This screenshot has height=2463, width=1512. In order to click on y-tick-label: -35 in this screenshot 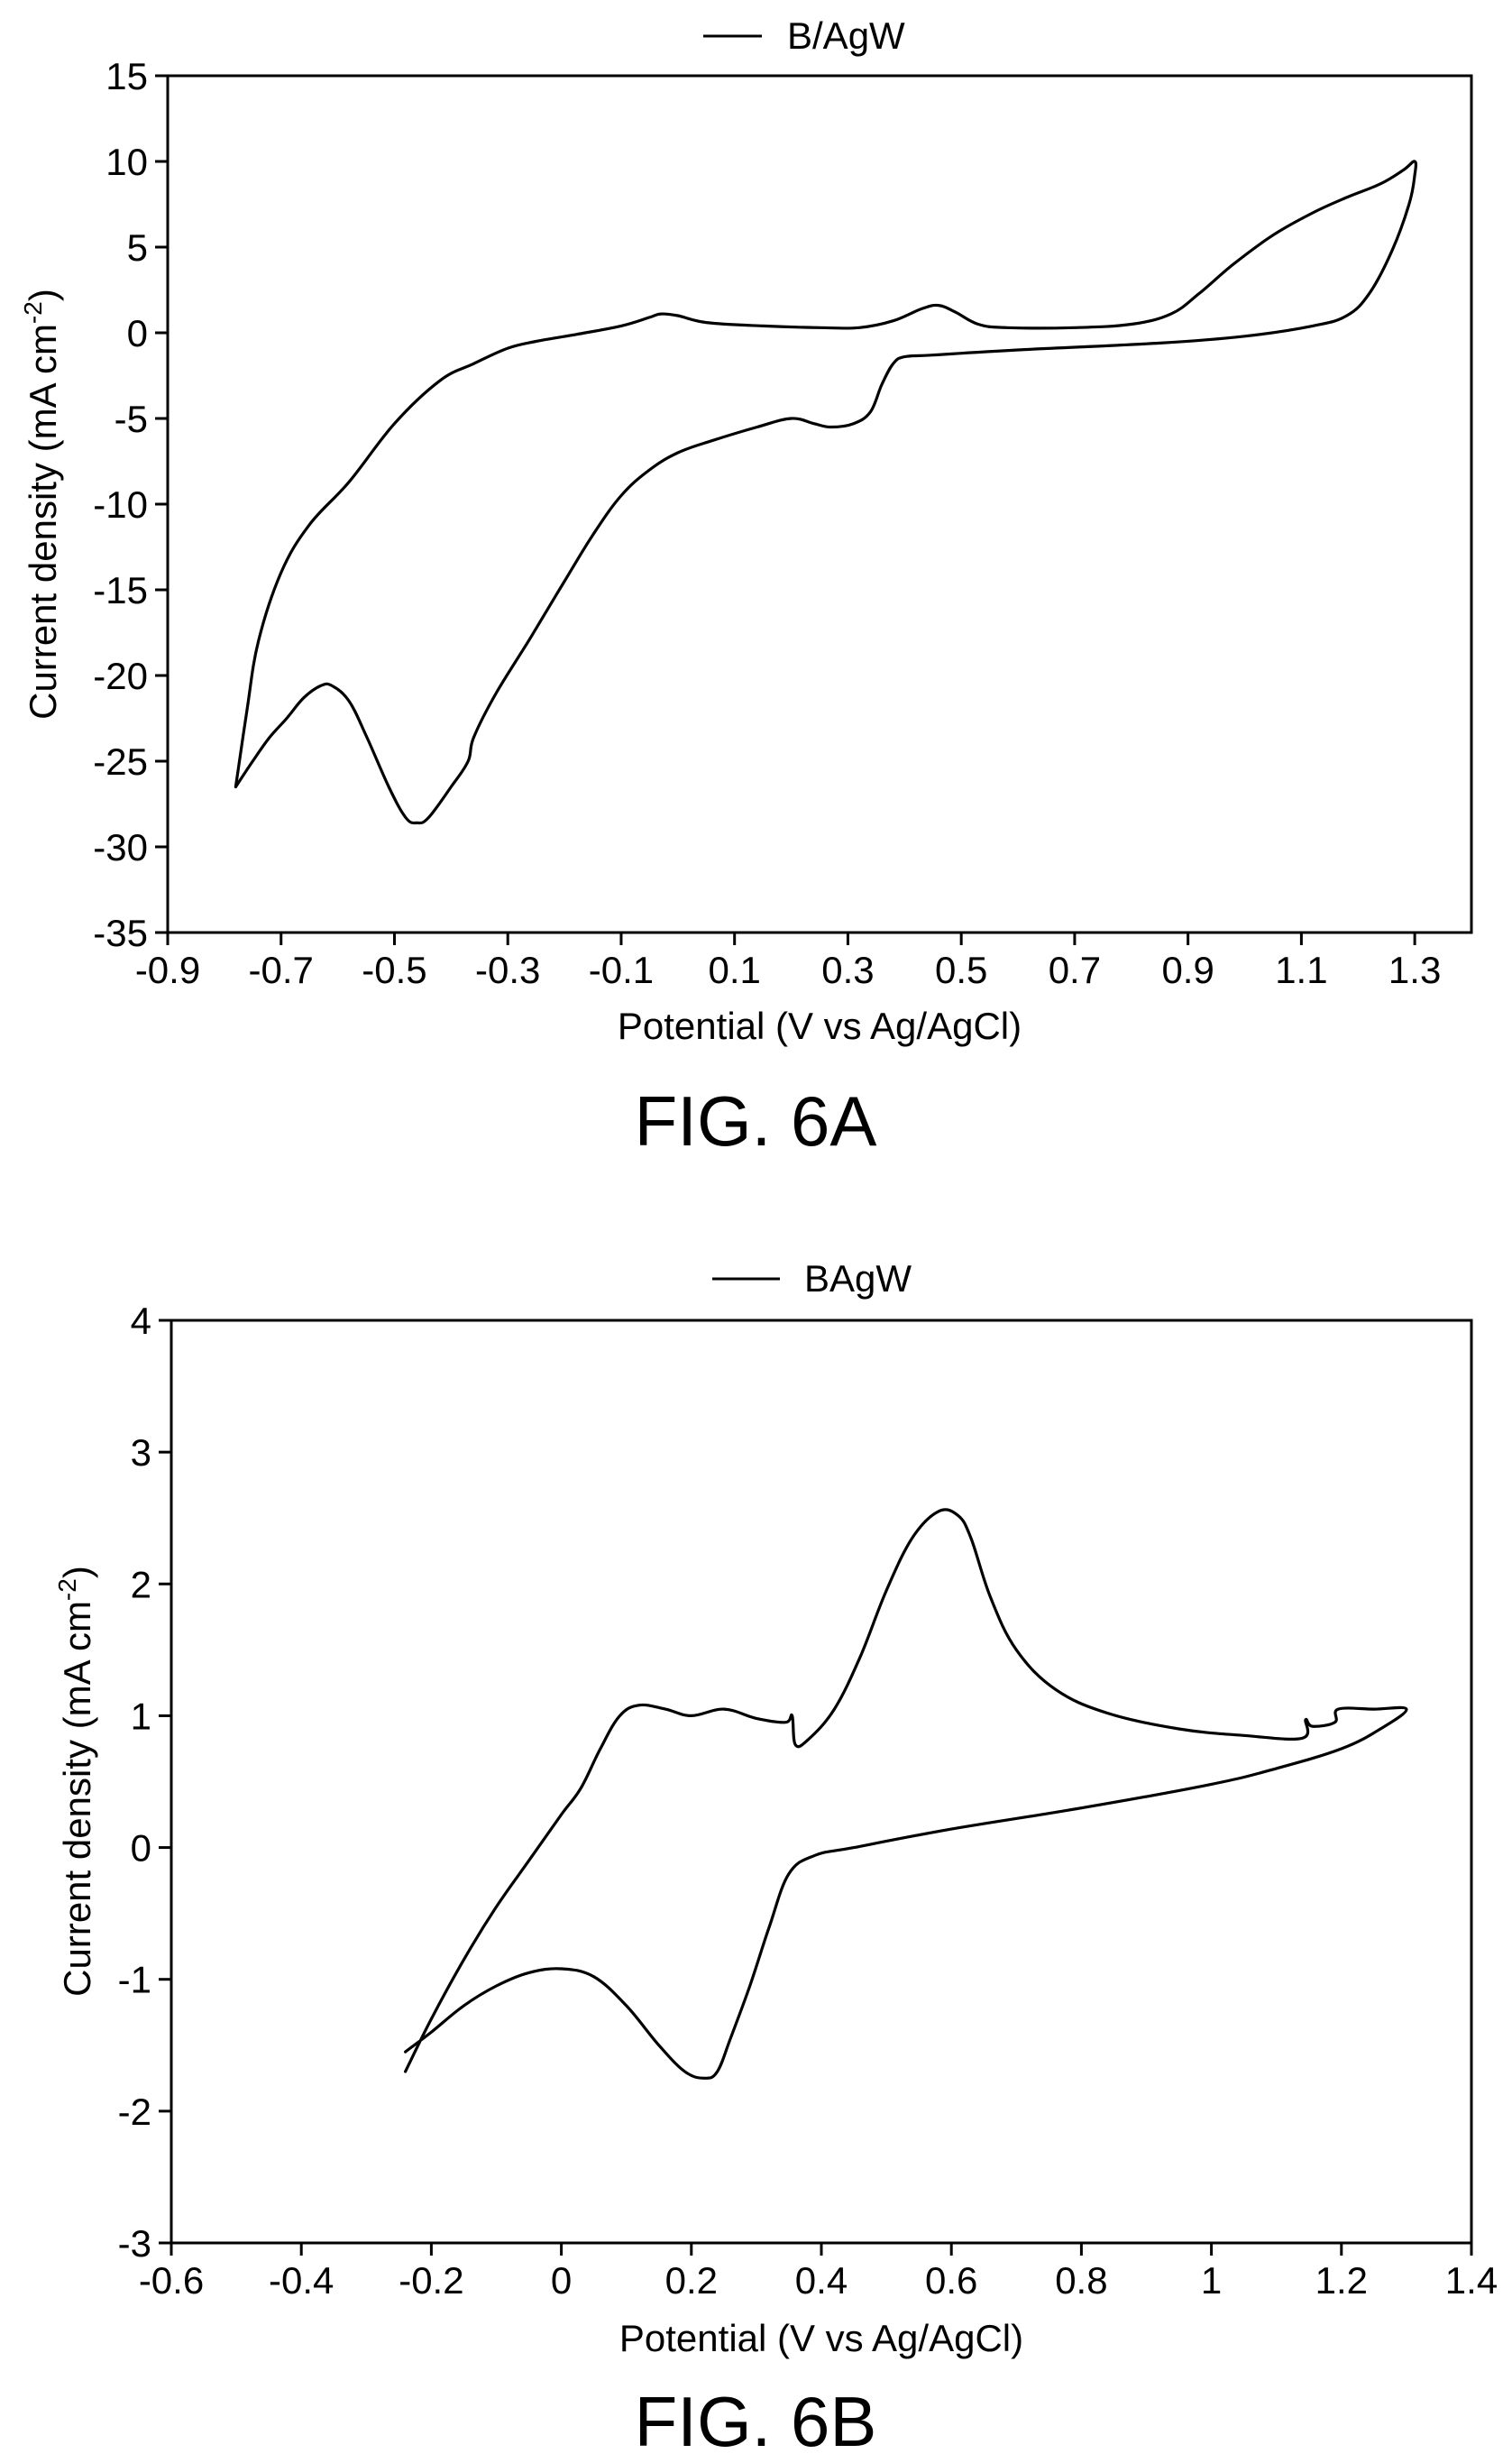, I will do `click(121, 933)`.